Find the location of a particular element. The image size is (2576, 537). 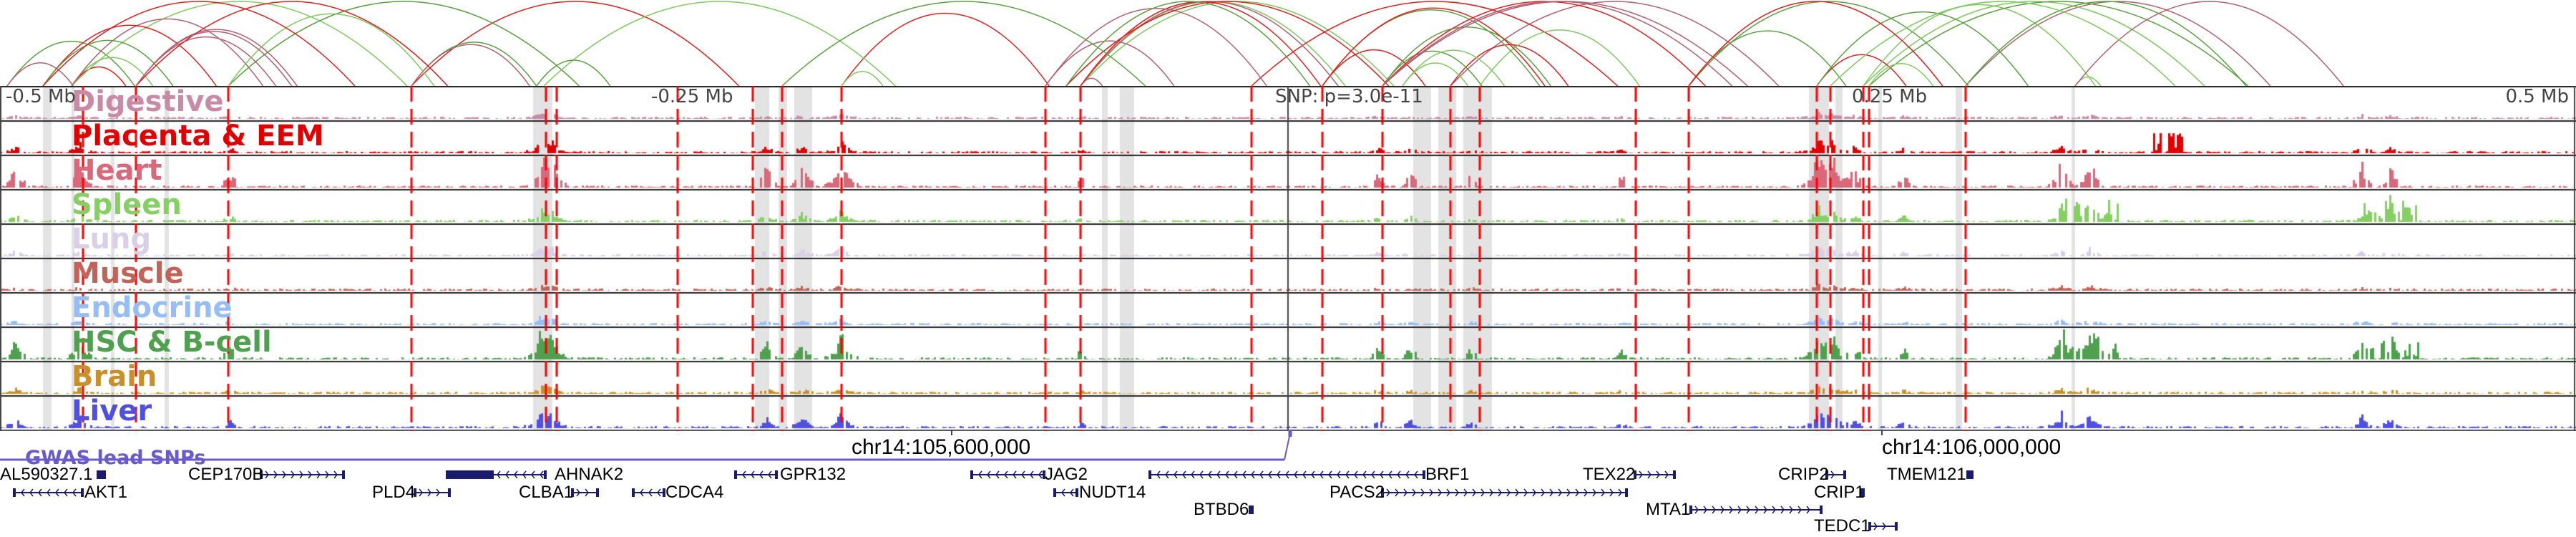

gene-label-al590327-1: AL590327.1 is located at coordinates (46, 474).